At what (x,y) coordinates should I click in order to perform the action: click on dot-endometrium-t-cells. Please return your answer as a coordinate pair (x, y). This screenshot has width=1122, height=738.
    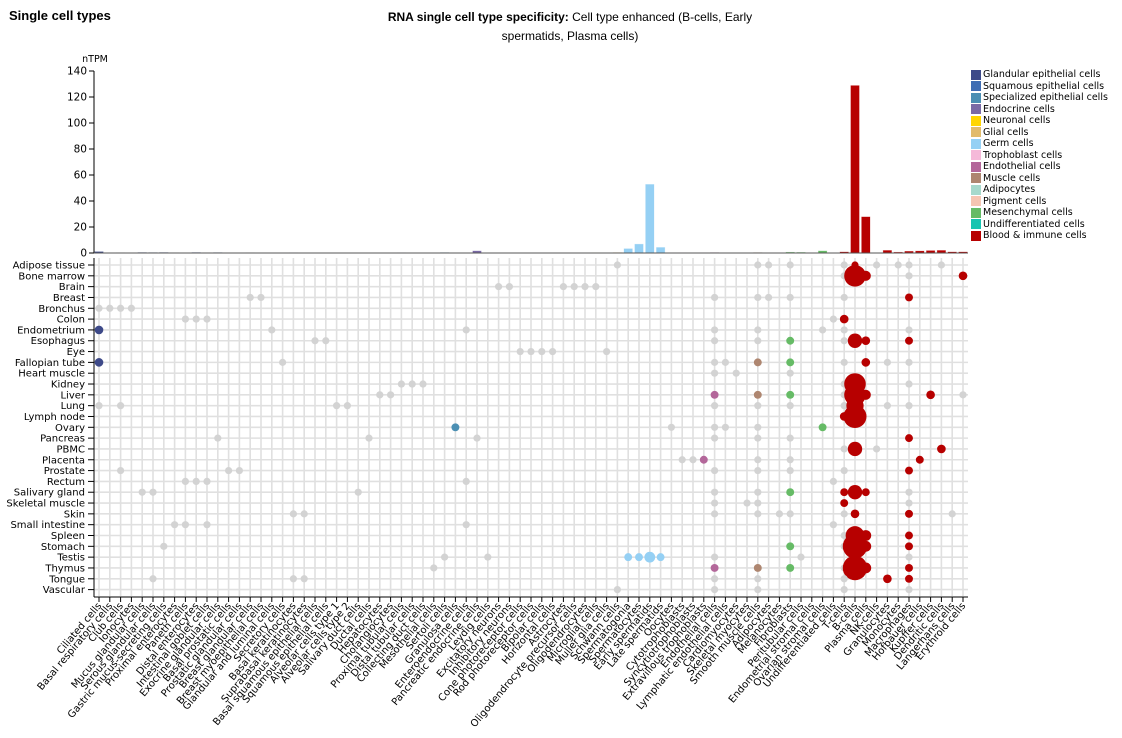
    Looking at the image, I should click on (844, 330).